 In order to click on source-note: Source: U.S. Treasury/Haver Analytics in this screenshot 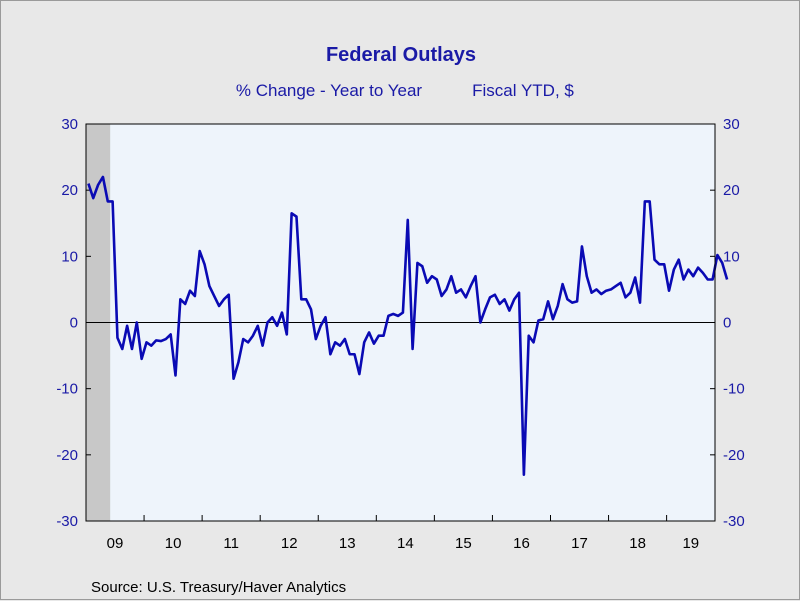, I will do `click(218, 587)`.